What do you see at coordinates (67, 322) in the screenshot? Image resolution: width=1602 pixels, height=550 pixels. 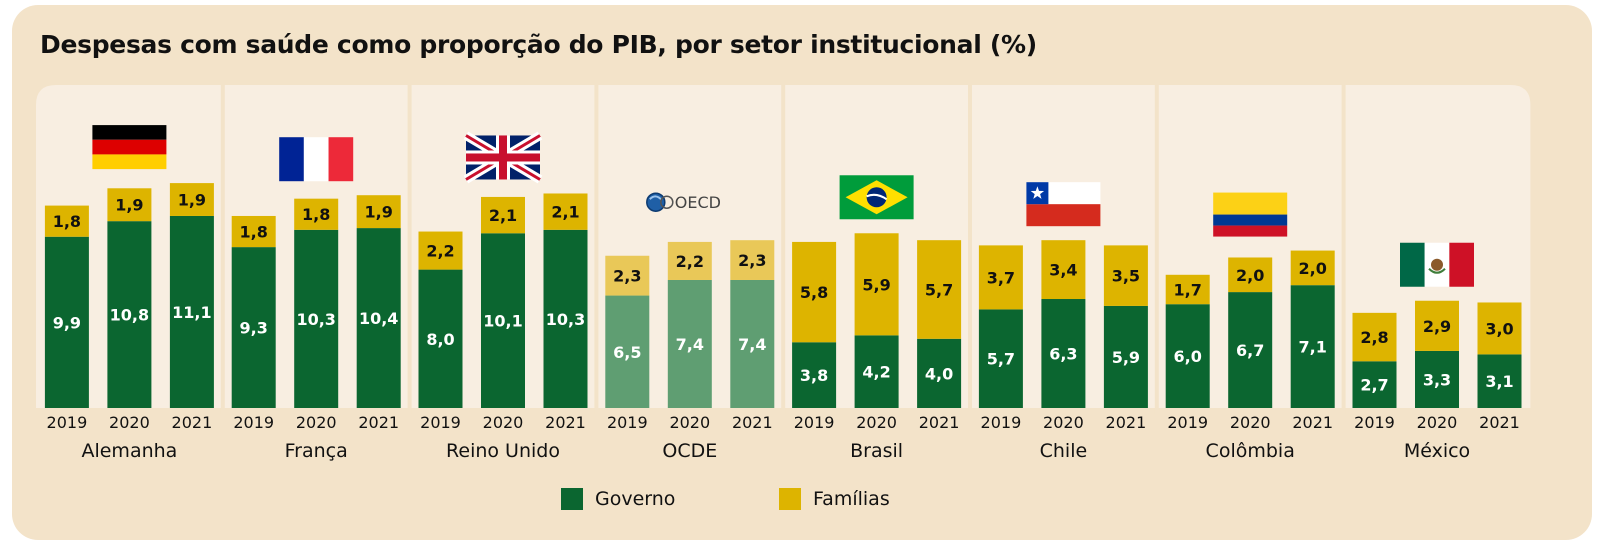 I see `data-label-governo: 9,9` at bounding box center [67, 322].